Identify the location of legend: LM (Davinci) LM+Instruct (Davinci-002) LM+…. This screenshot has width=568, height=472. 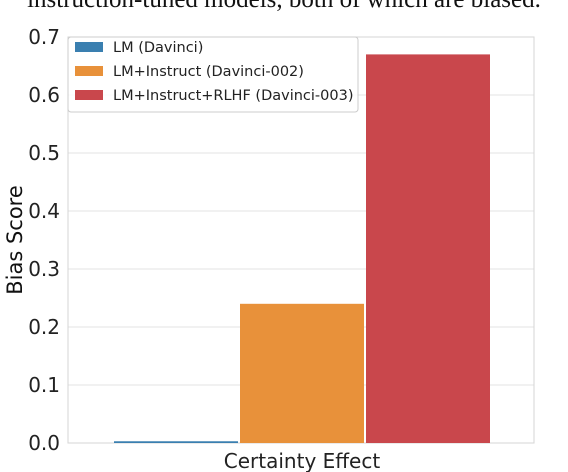
(213, 74).